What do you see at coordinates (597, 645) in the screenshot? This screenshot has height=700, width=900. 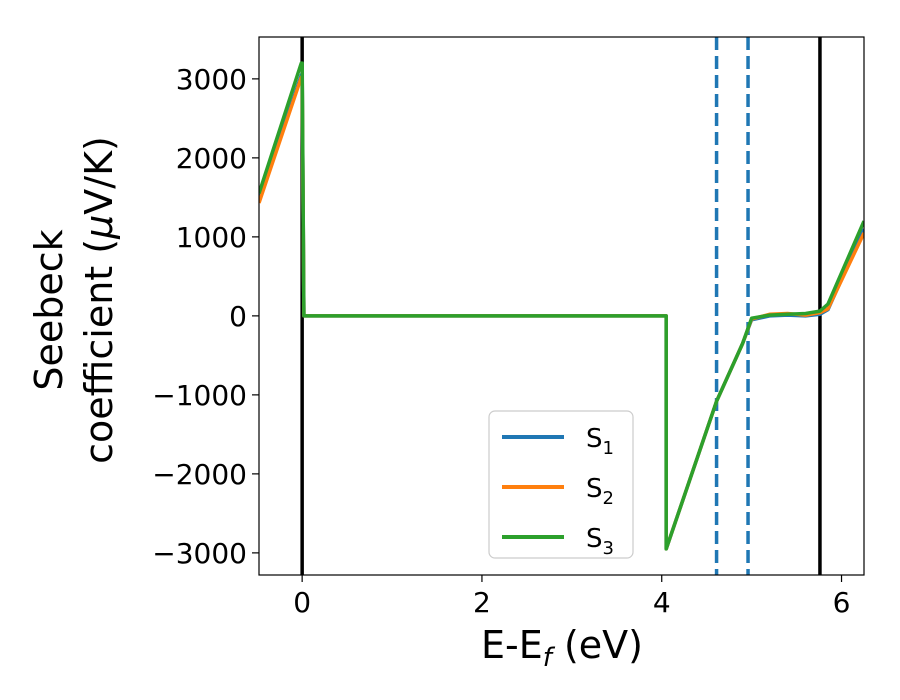 I see `x-axis-title-unit: (eV)` at bounding box center [597, 645].